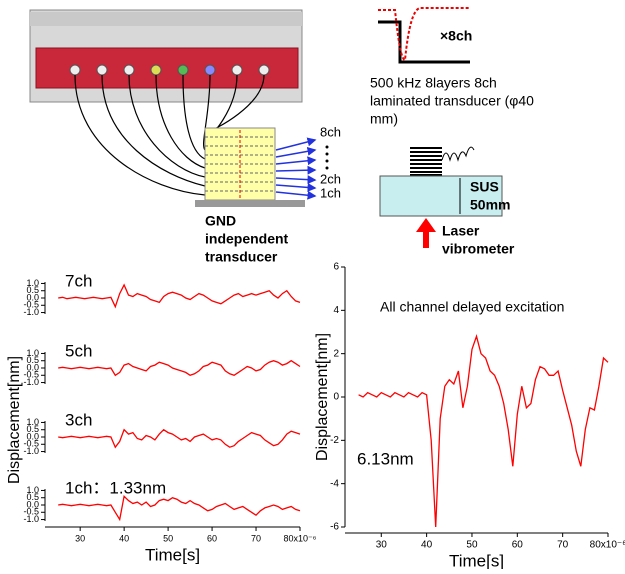 Image resolution: width=625 pixels, height=574 pixels. Describe the element at coordinates (220, 221) in the screenshot. I see `gnd-label: GND` at that location.